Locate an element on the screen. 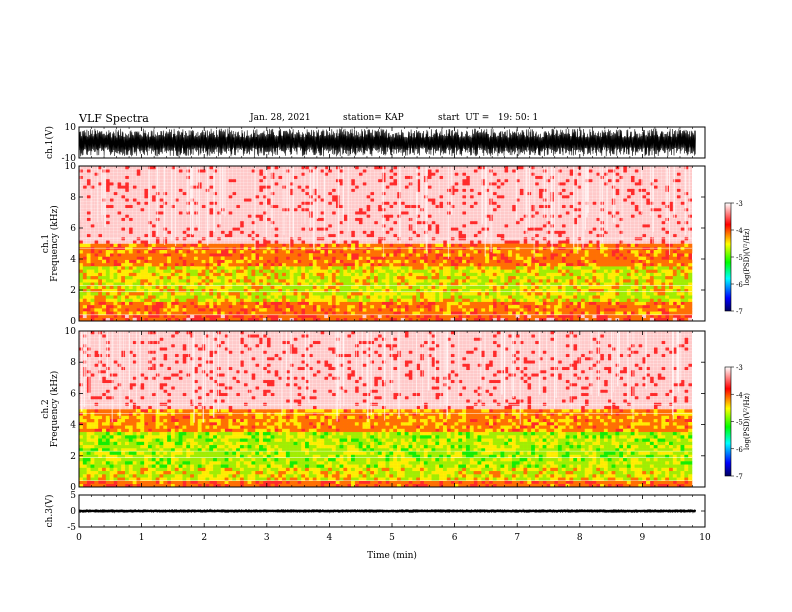 The width and height of the screenshot is (792, 612). ch2-spectrogram-colorbar-tick: -3 is located at coordinates (739, 368).